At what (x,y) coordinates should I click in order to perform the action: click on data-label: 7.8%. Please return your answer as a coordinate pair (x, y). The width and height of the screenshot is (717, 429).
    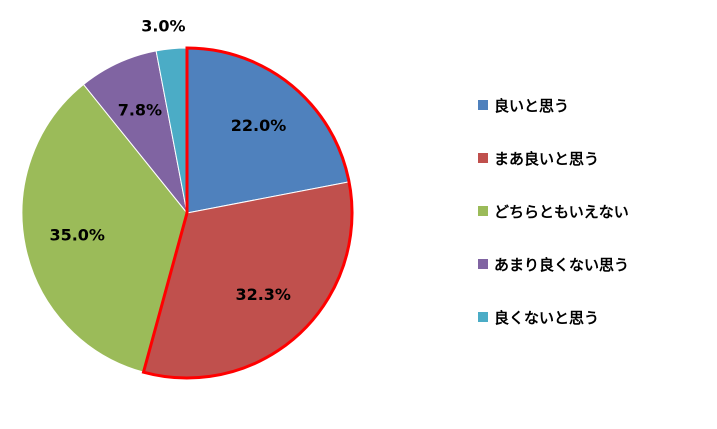
    Looking at the image, I should click on (140, 110).